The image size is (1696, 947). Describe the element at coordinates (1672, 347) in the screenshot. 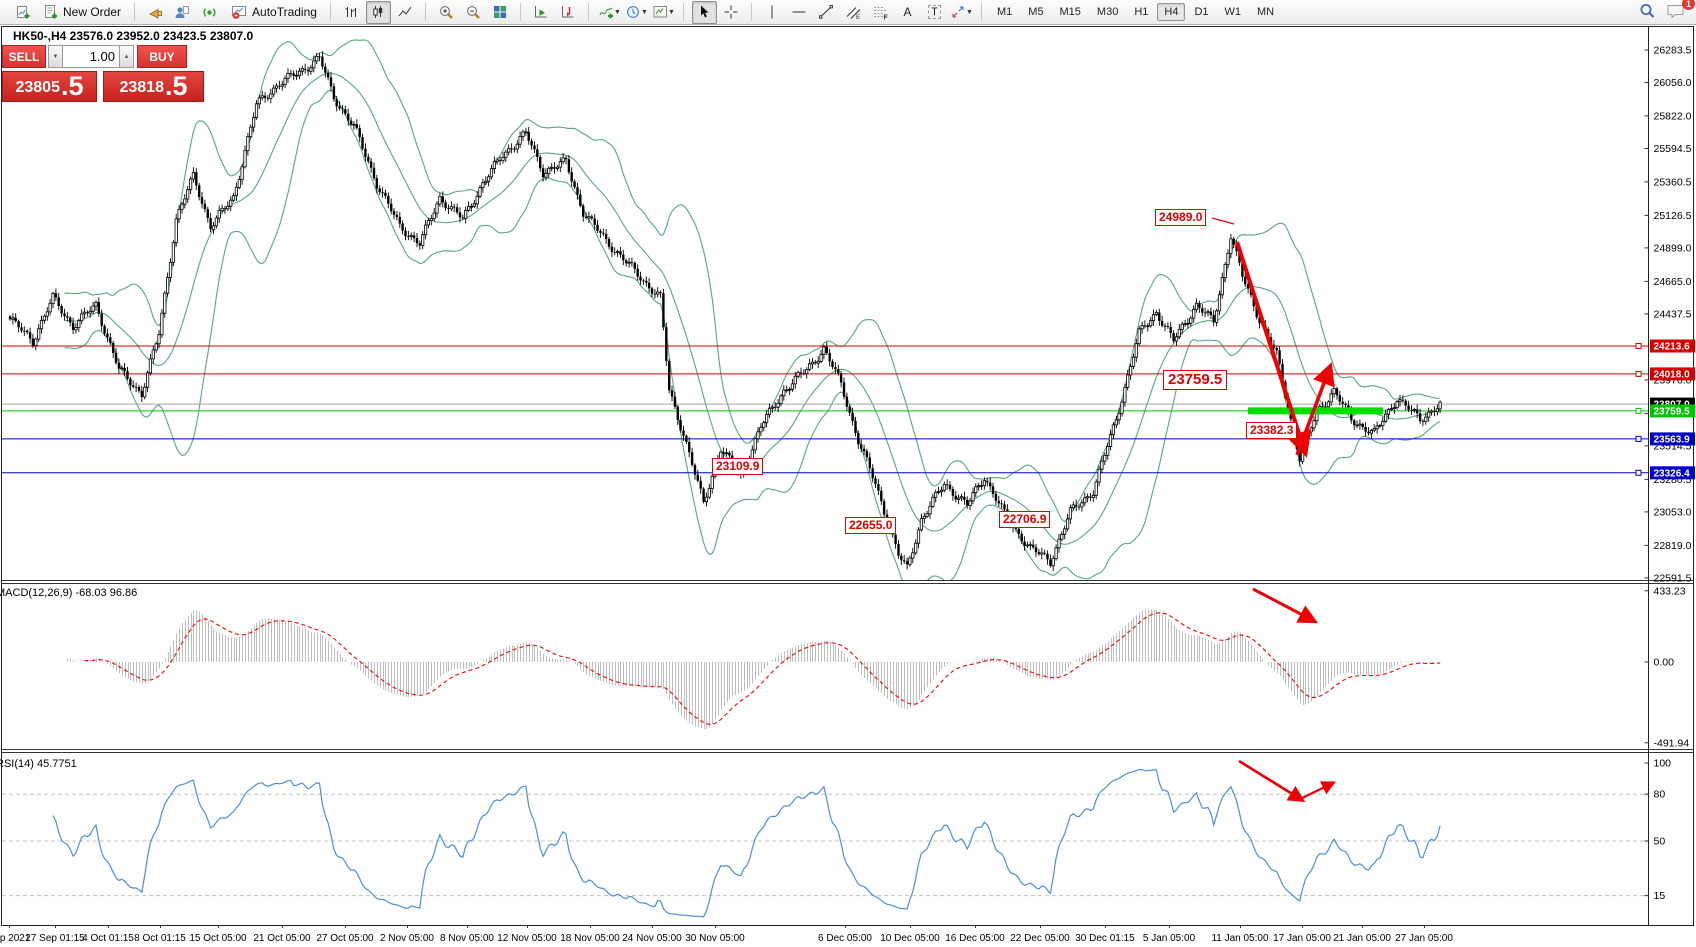

I see `svg-text: 24213.6` at that location.